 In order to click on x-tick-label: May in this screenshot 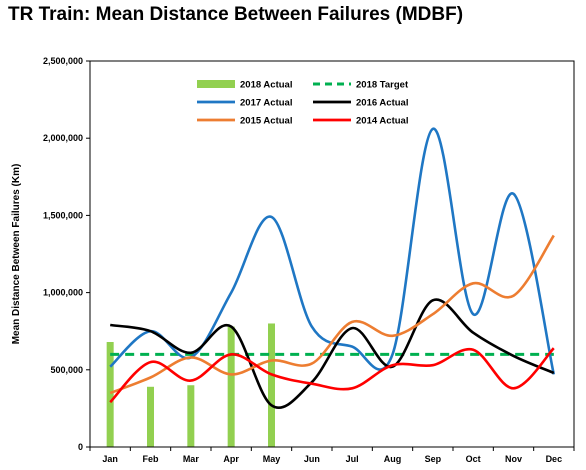, I will do `click(272, 459)`.